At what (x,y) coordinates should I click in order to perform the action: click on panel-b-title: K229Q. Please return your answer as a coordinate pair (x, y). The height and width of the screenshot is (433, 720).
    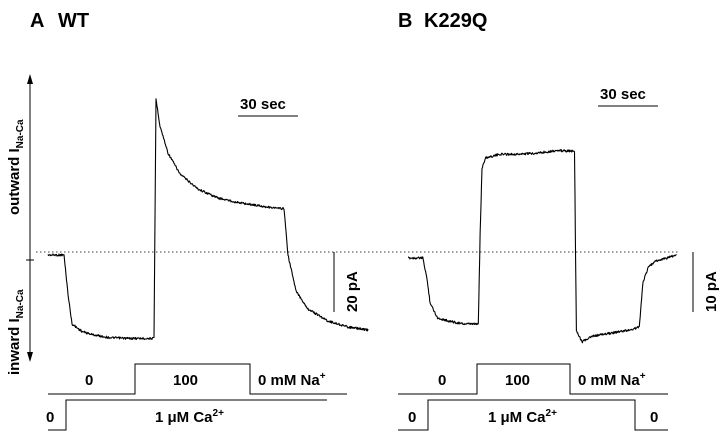
    Looking at the image, I should click on (455, 21).